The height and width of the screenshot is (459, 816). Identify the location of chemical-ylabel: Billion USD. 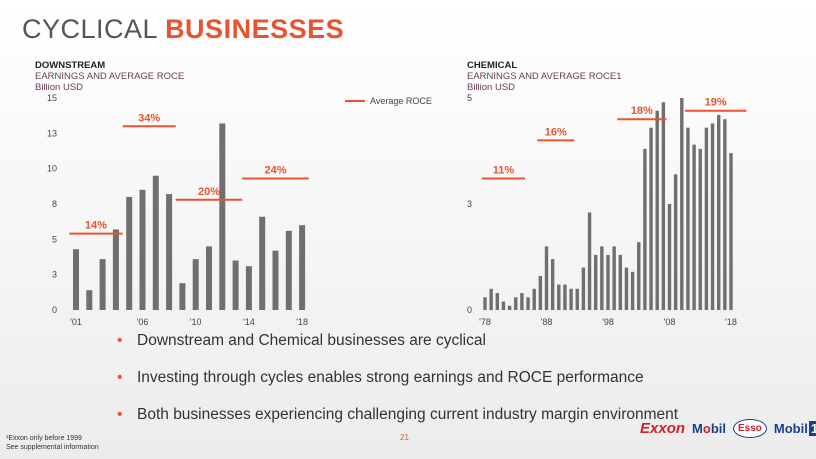
(491, 87).